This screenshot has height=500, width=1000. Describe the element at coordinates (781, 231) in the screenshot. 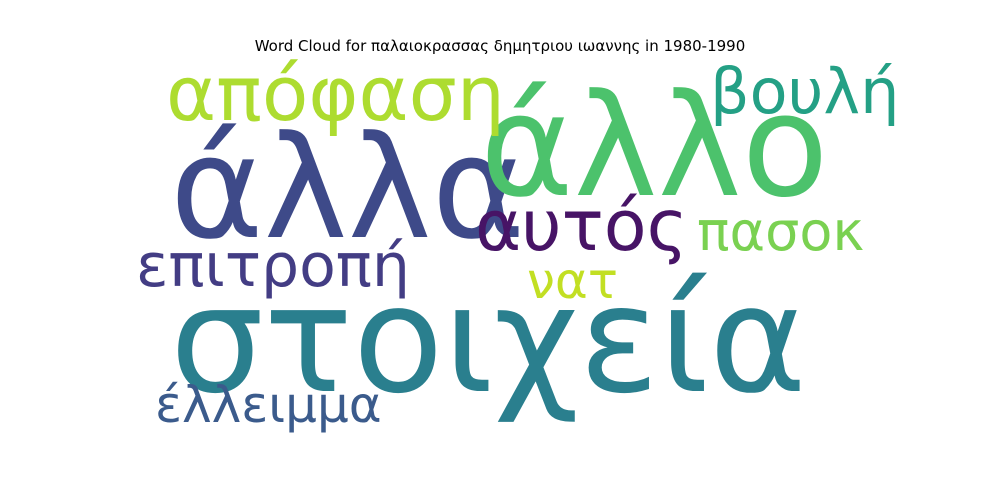

I see `word-pasok: πασοκ` at that location.